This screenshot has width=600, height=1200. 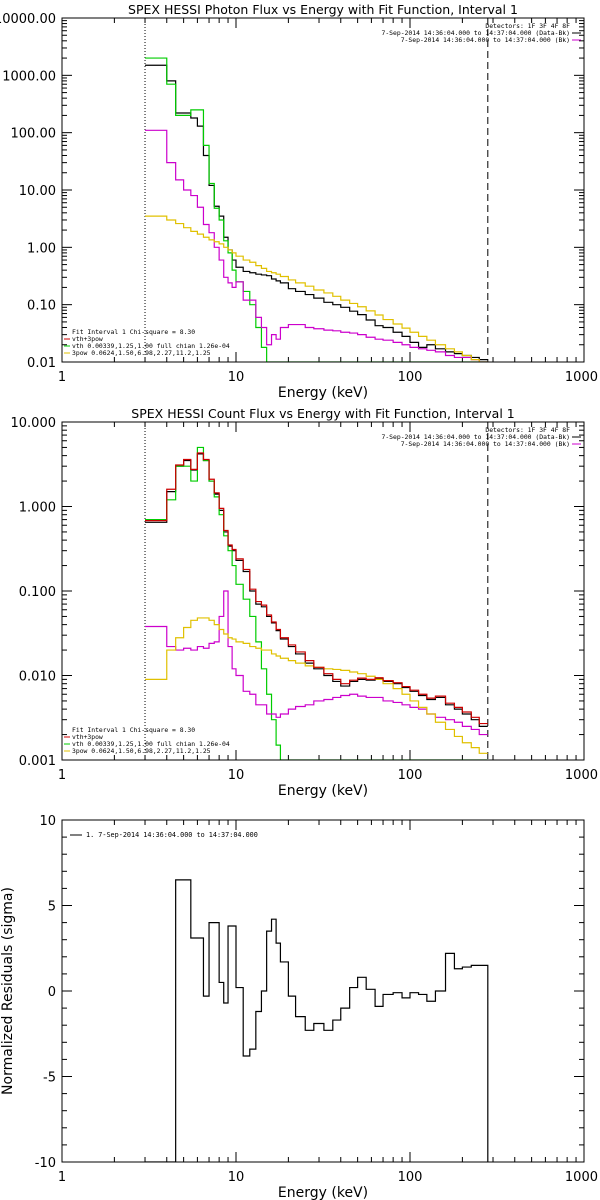 What do you see at coordinates (47, 821) in the screenshot?
I see `y-tick-label: 10` at bounding box center [47, 821].